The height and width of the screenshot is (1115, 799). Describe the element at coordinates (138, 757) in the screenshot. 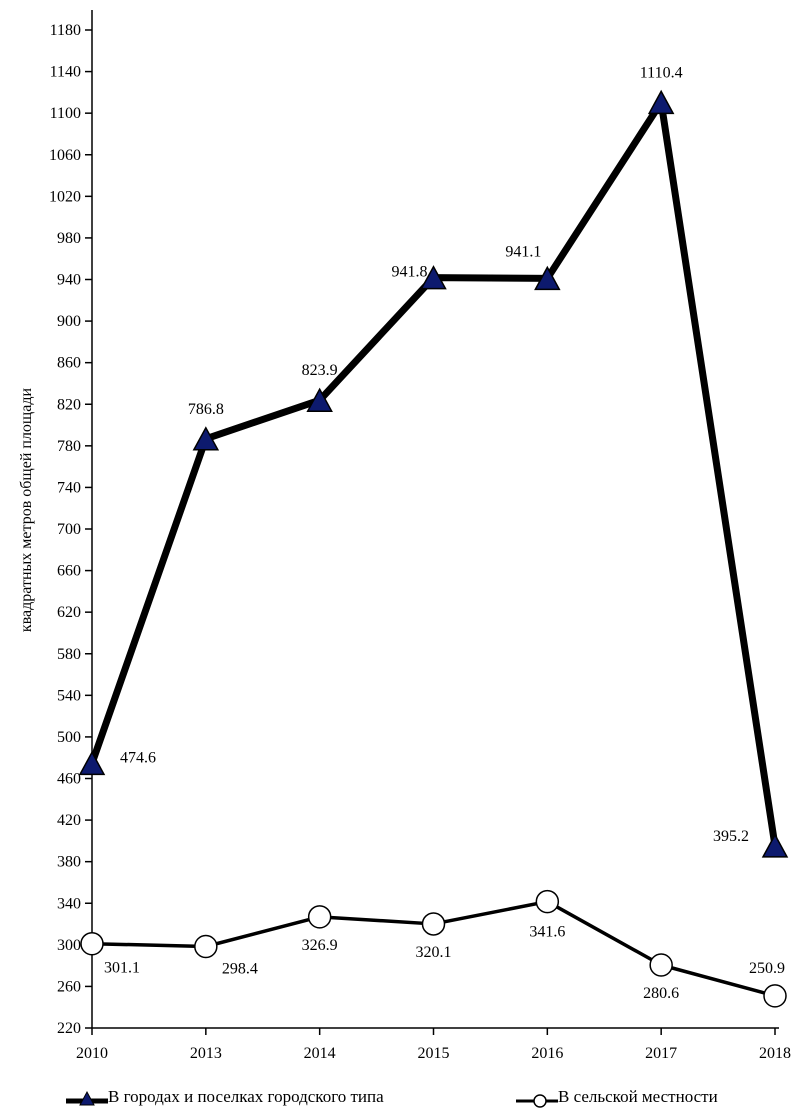

I see `data-label-urban: 474.6` at that location.